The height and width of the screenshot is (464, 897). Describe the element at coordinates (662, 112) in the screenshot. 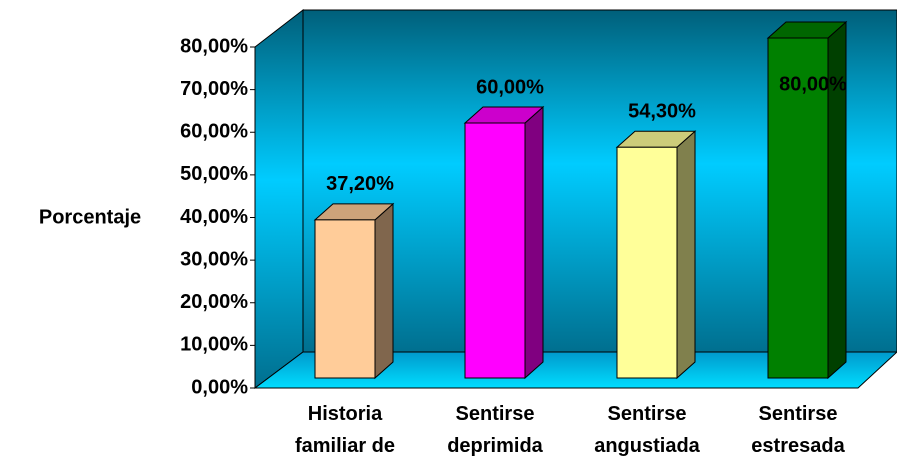

I see `value-label: 54,30%` at that location.